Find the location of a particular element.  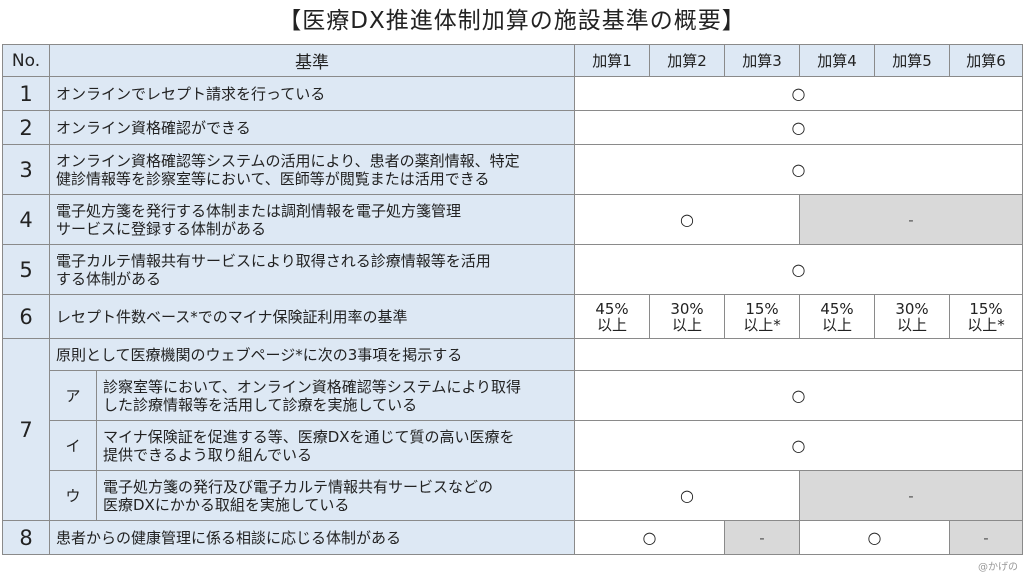

row-number: 5 is located at coordinates (26, 269).